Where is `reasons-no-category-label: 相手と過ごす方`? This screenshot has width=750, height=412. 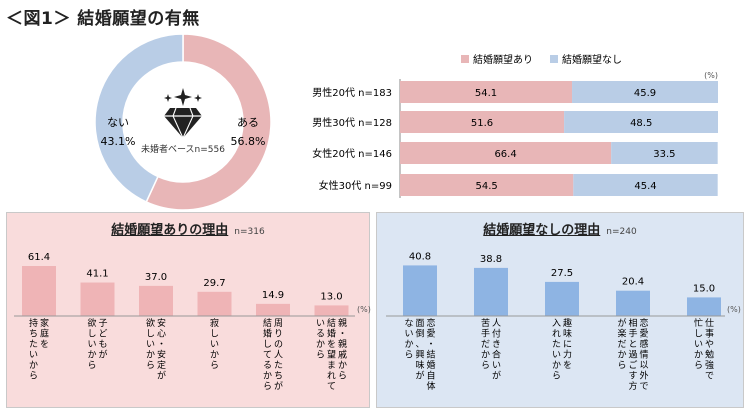
reasons-no-category-label: 相手と過ごす方 is located at coordinates (632, 354).